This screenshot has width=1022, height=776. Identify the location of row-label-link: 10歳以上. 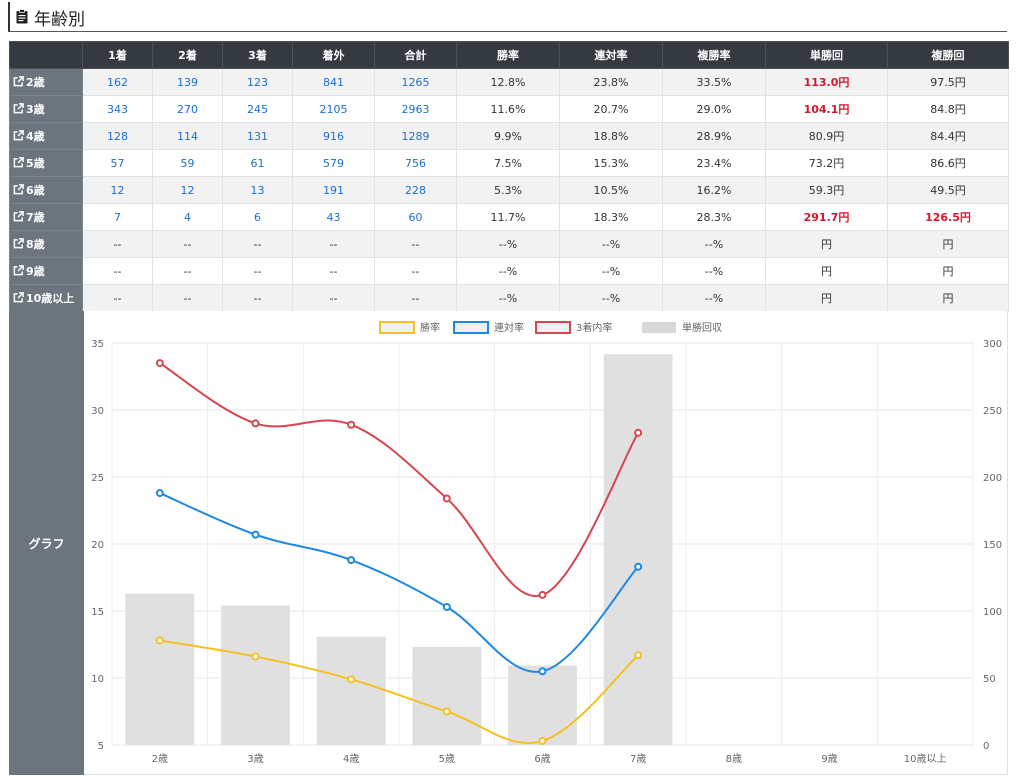
(46, 298).